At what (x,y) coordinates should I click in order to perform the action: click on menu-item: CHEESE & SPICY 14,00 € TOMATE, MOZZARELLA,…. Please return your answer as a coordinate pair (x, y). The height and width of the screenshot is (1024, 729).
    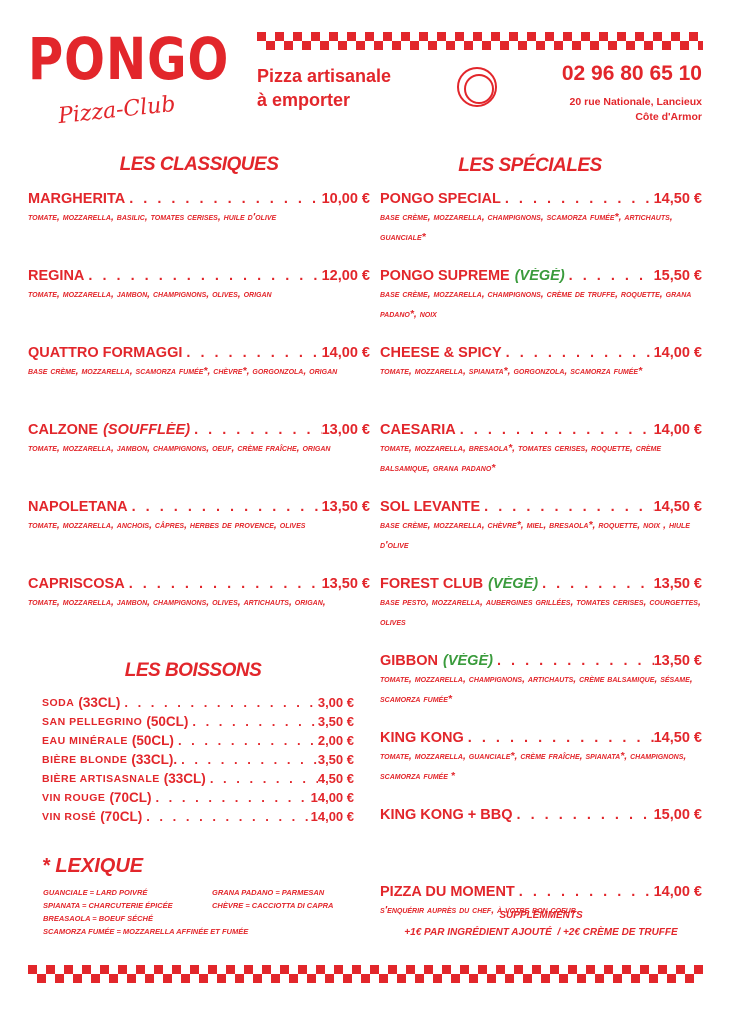
    Looking at the image, I should click on (541, 363).